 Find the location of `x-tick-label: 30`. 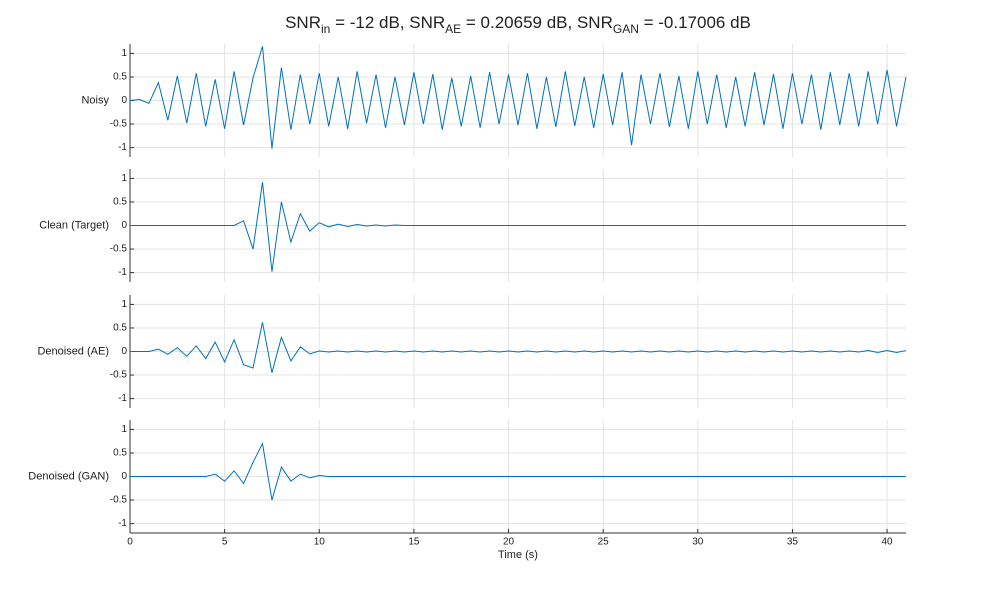

x-tick-label: 30 is located at coordinates (698, 542).